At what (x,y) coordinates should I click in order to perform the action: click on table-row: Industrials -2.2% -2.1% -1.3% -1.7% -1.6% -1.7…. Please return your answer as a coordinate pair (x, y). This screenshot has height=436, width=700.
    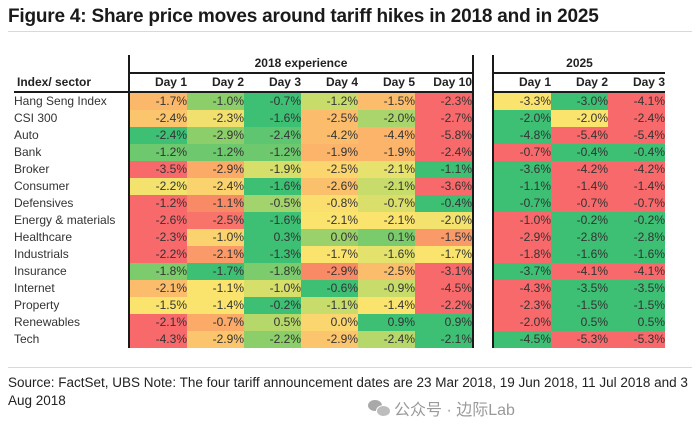
    Looking at the image, I should click on (339, 254).